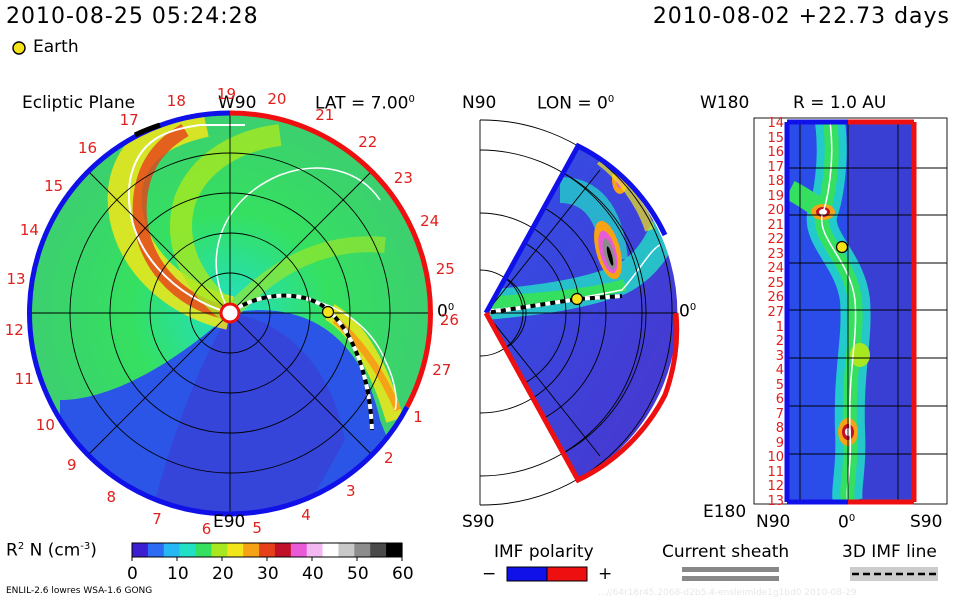 Image resolution: width=960 pixels, height=600 pixels. What do you see at coordinates (71, 465) in the screenshot?
I see `carrington-label: 9` at bounding box center [71, 465].